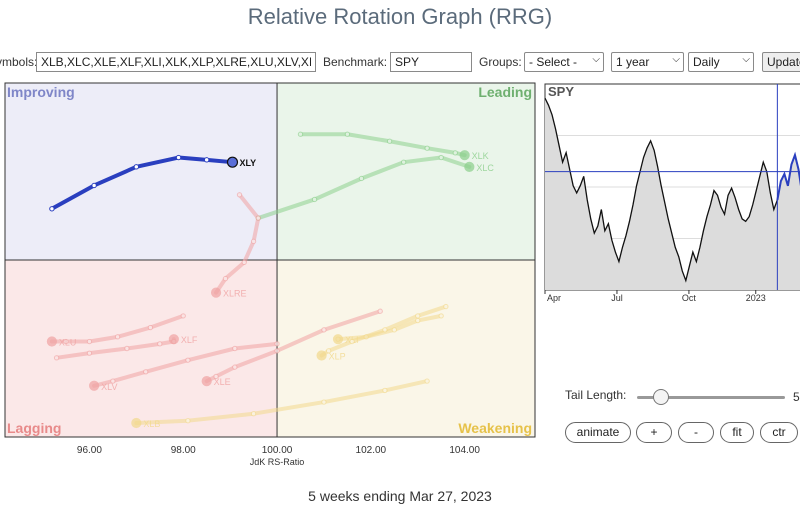 The image size is (800, 511). What do you see at coordinates (796, 397) in the screenshot?
I see `tail-length-value: 5` at bounding box center [796, 397].